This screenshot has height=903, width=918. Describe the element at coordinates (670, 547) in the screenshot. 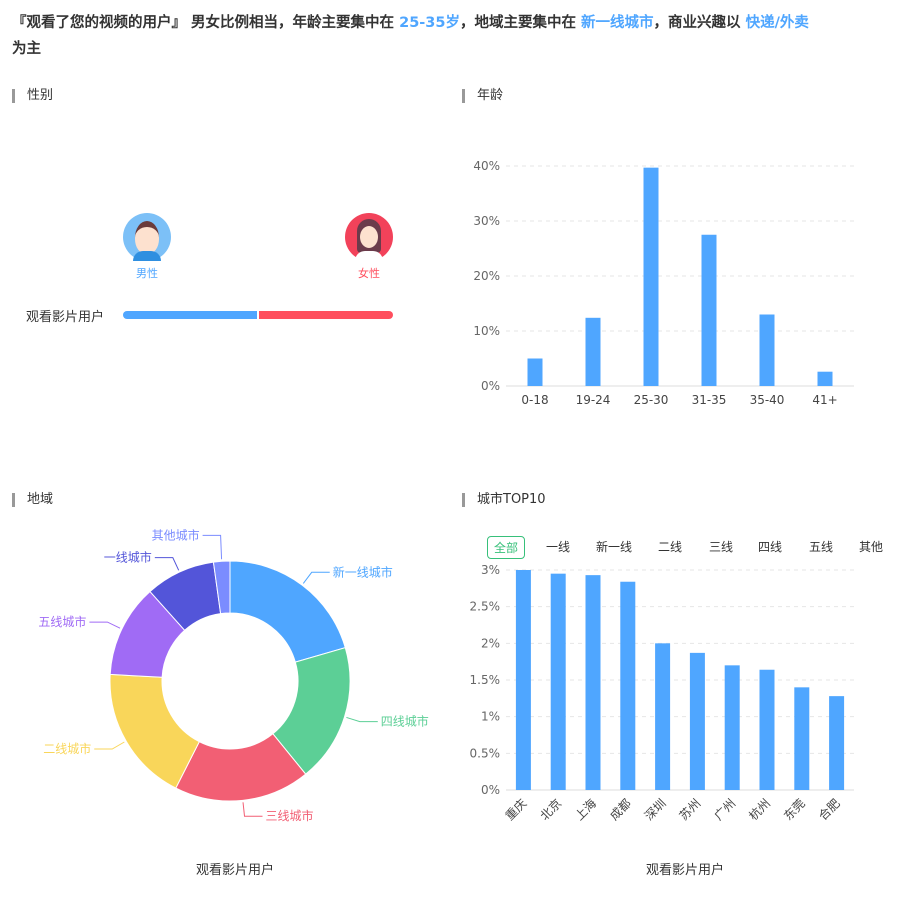

I see `city-tab-3: 二线` at that location.